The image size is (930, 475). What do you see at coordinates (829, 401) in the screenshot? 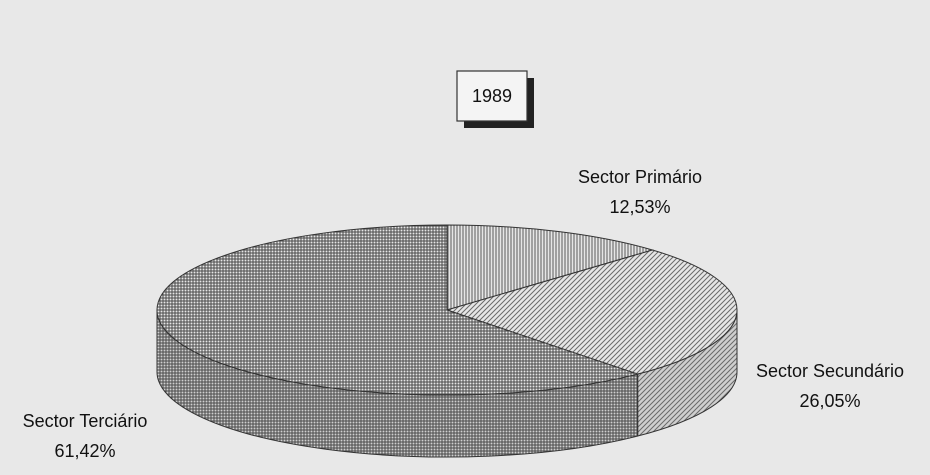
I see `slice-value-label: 26,05%` at bounding box center [829, 401].